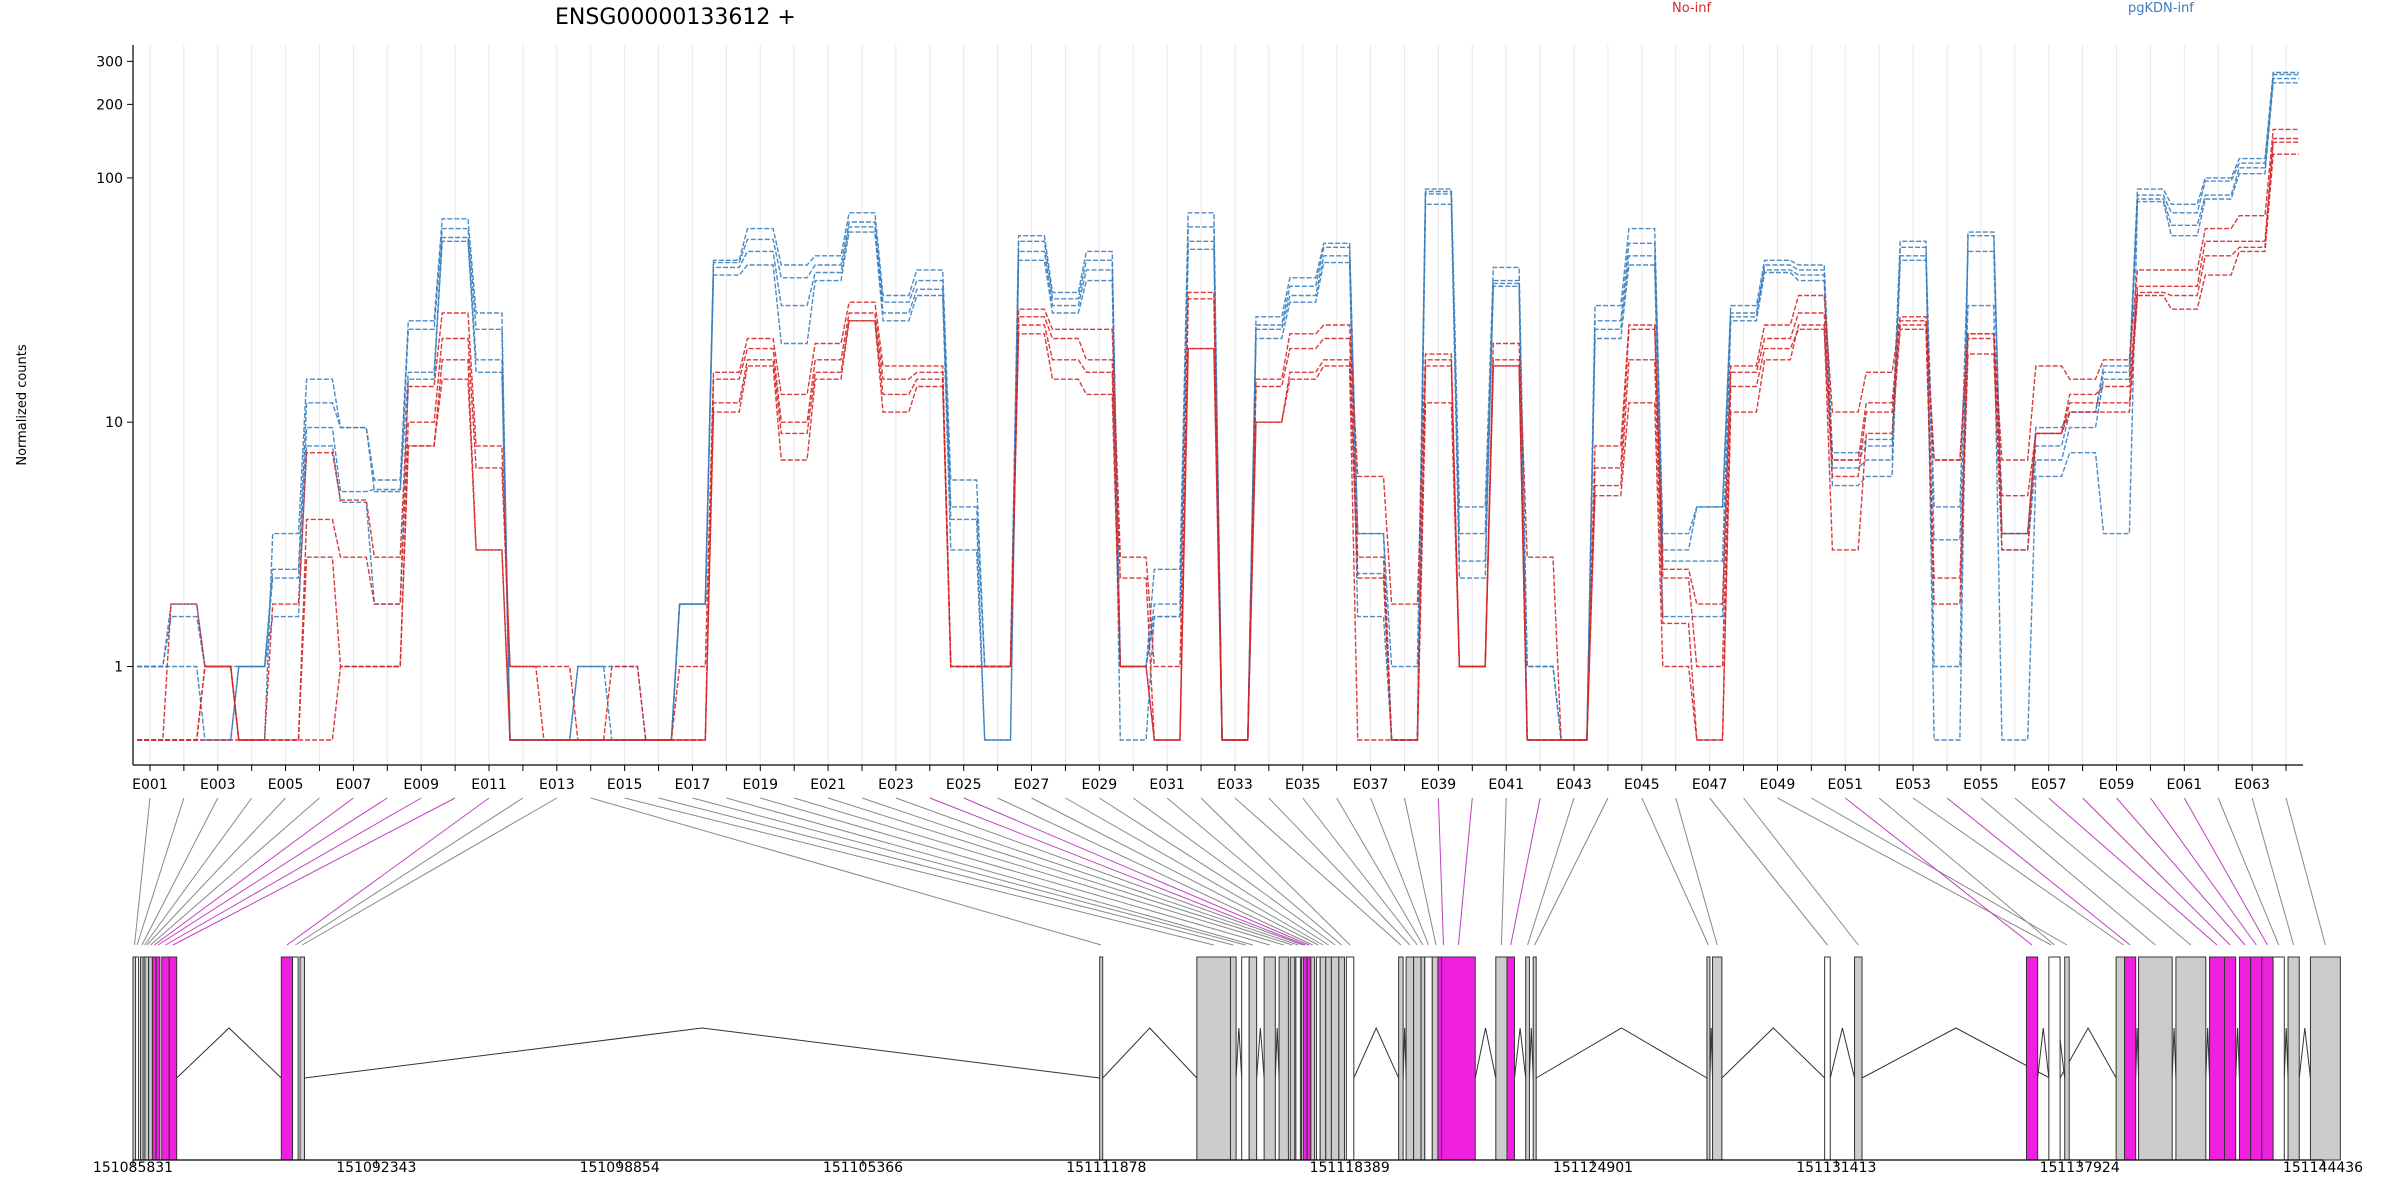 The height and width of the screenshot is (1200, 2400). I want to click on exon-tick-label: E011, so click(489, 785).